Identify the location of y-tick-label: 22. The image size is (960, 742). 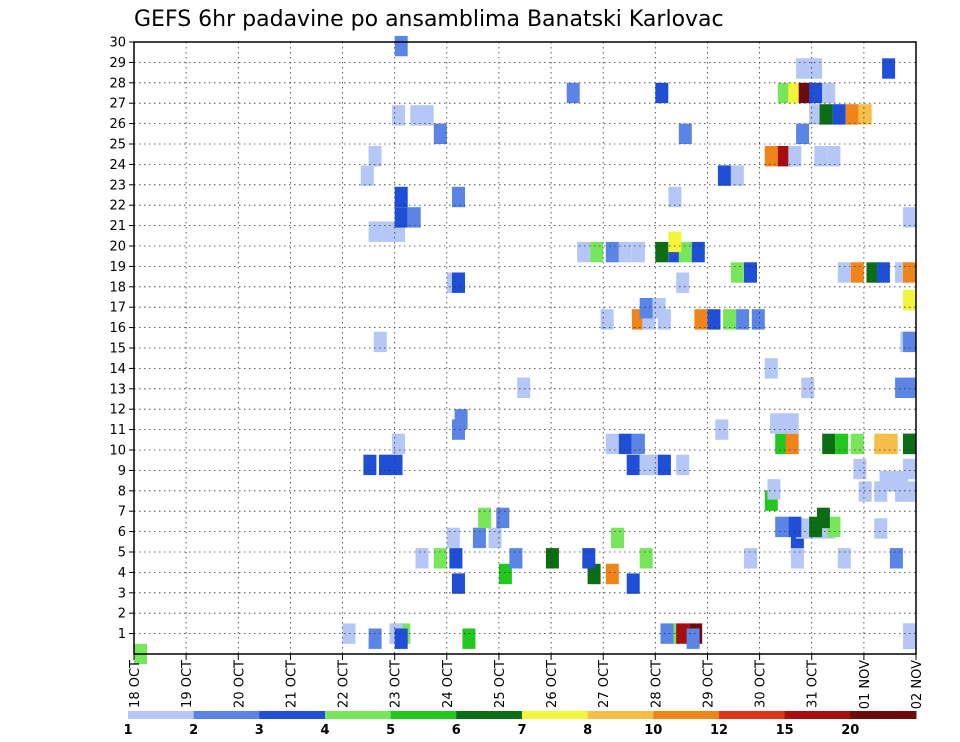
(117, 206).